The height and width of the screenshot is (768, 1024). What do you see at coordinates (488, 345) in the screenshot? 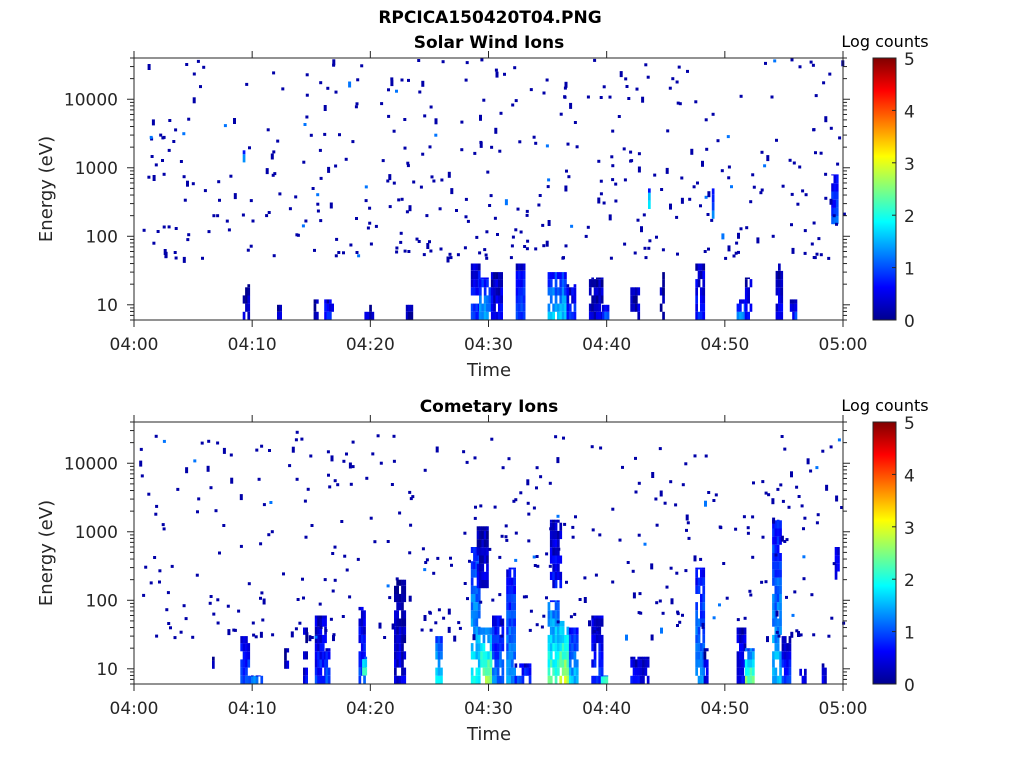
I see `x-tick-label: 04:30` at bounding box center [488, 345].